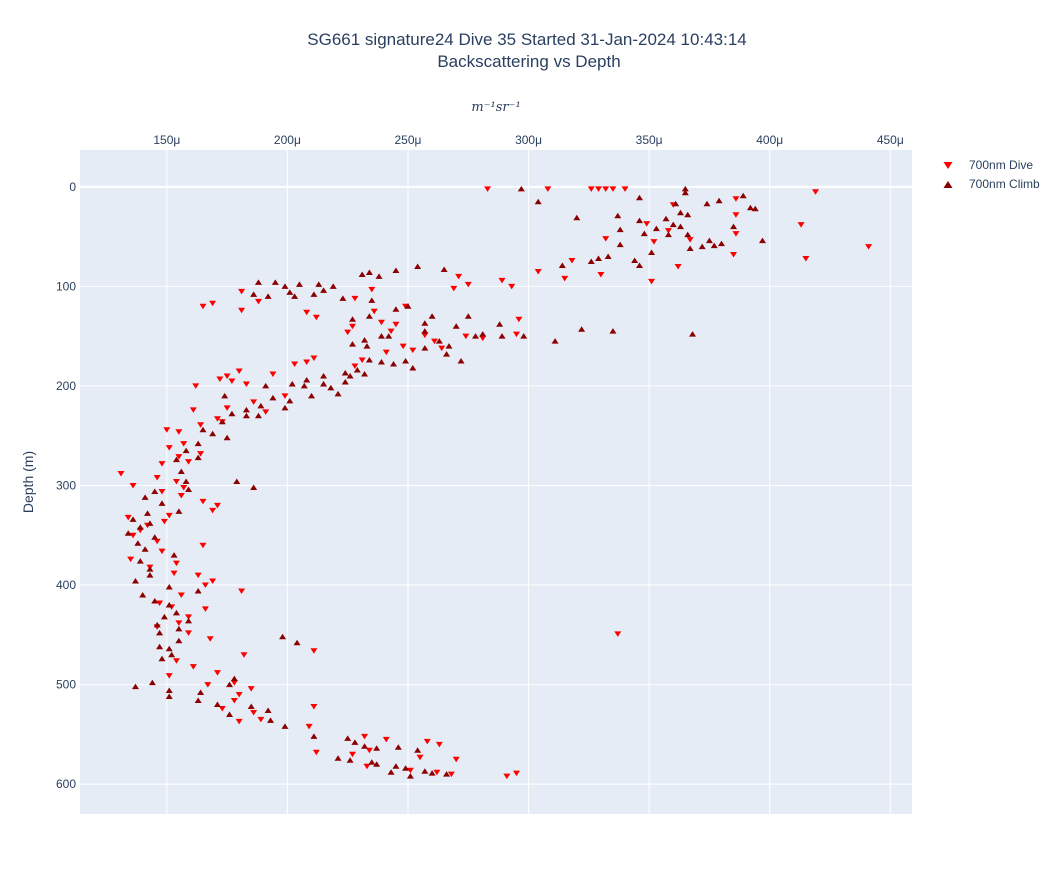  What do you see at coordinates (649, 140) in the screenshot?
I see `x-tick-label: 350μ` at bounding box center [649, 140].